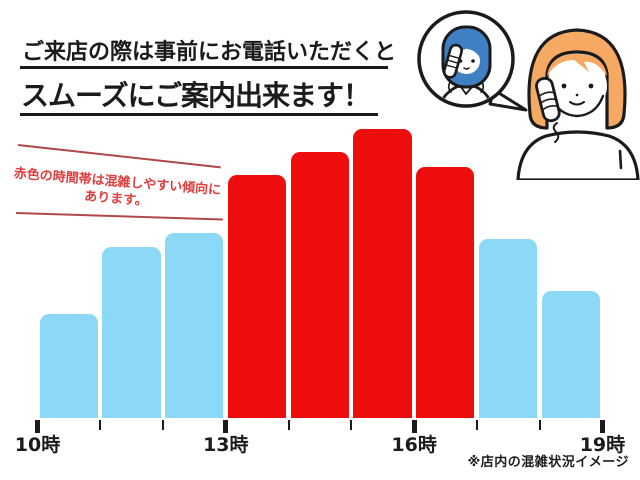  What do you see at coordinates (209, 52) in the screenshot?
I see `headline-line1: ご来店の際は事前にお電話いただくと` at bounding box center [209, 52].